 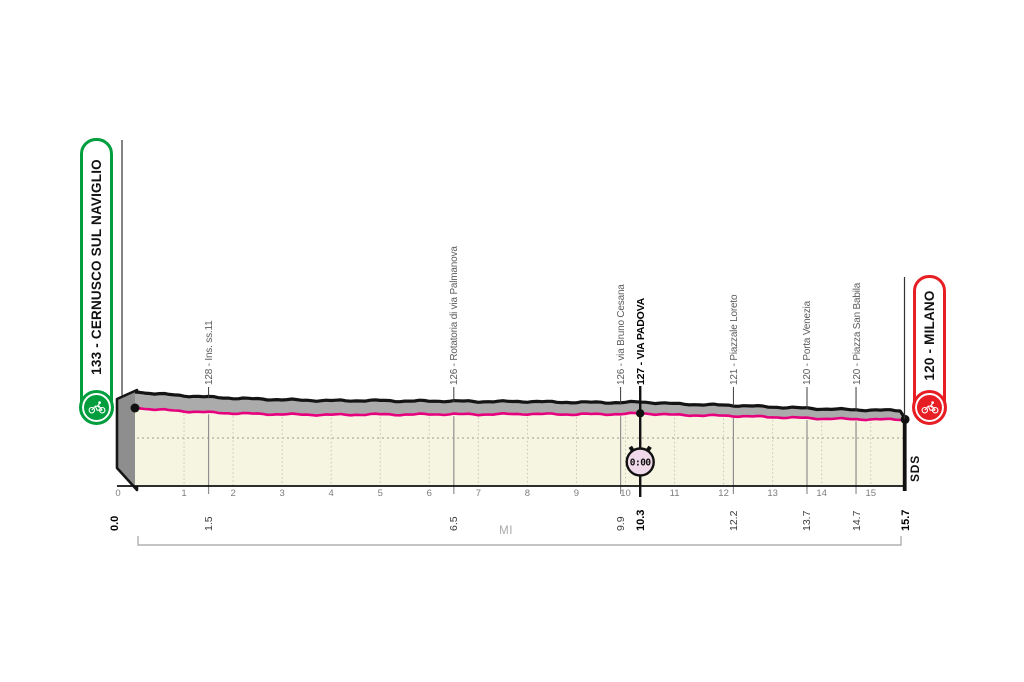 I want to click on elevation-area, so click(x=520, y=447).